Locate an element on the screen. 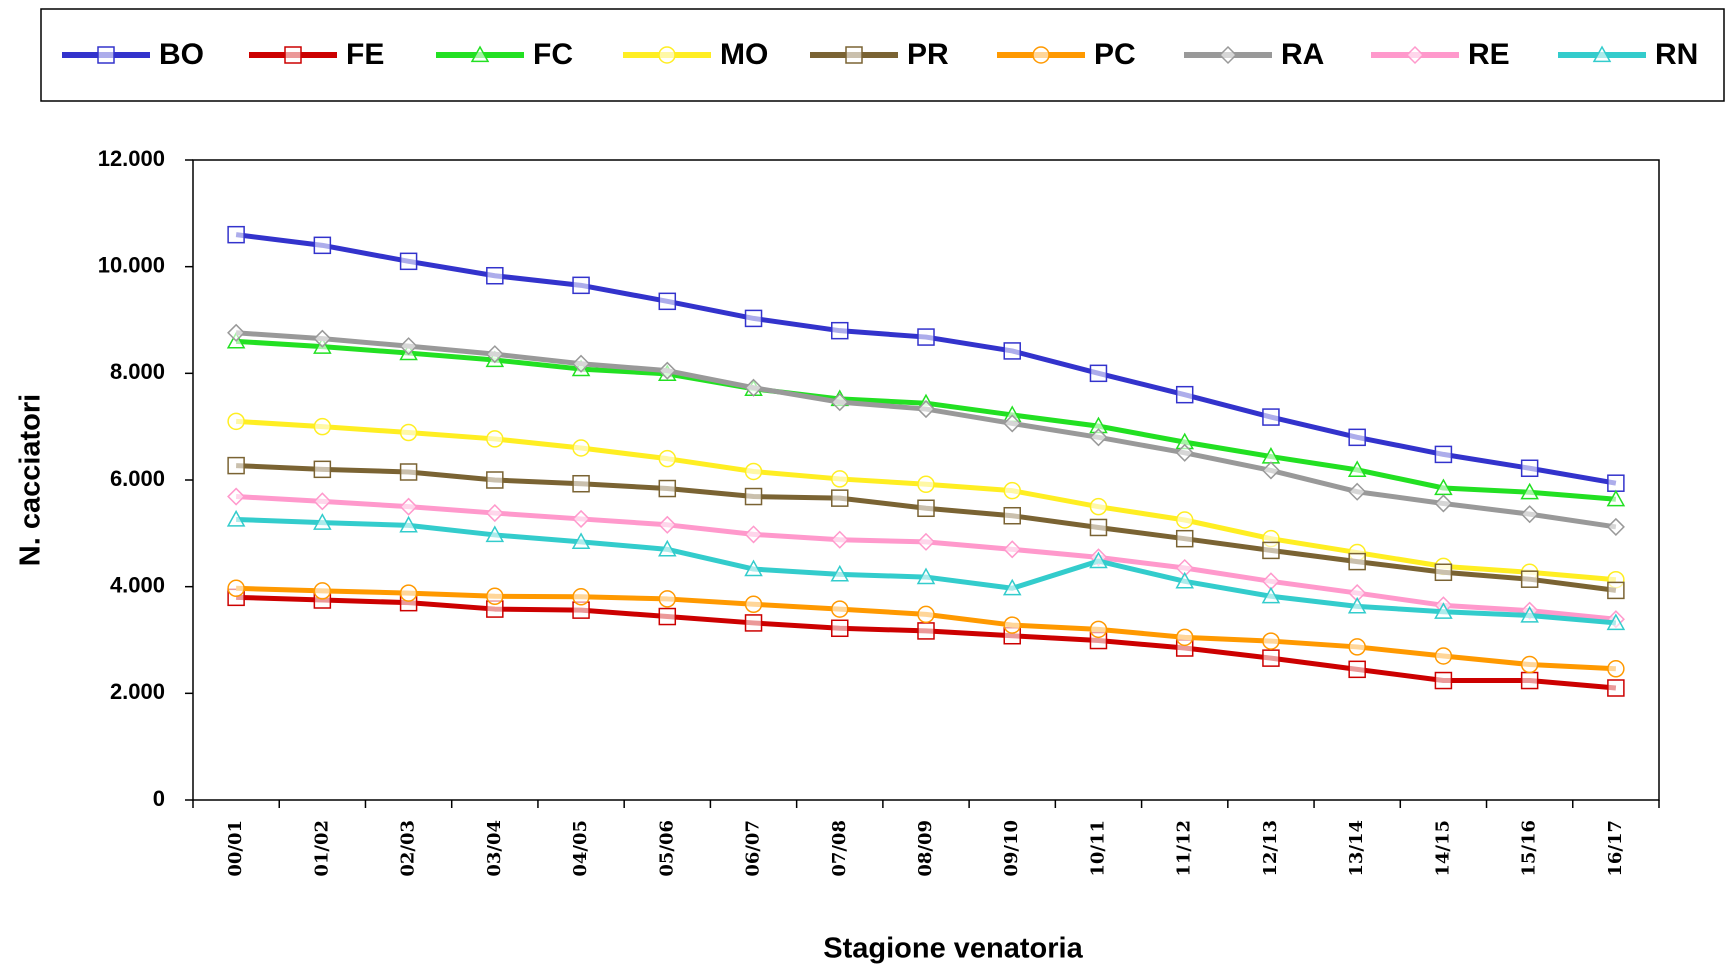  y-tick-label: 8.000 is located at coordinates (137, 371).